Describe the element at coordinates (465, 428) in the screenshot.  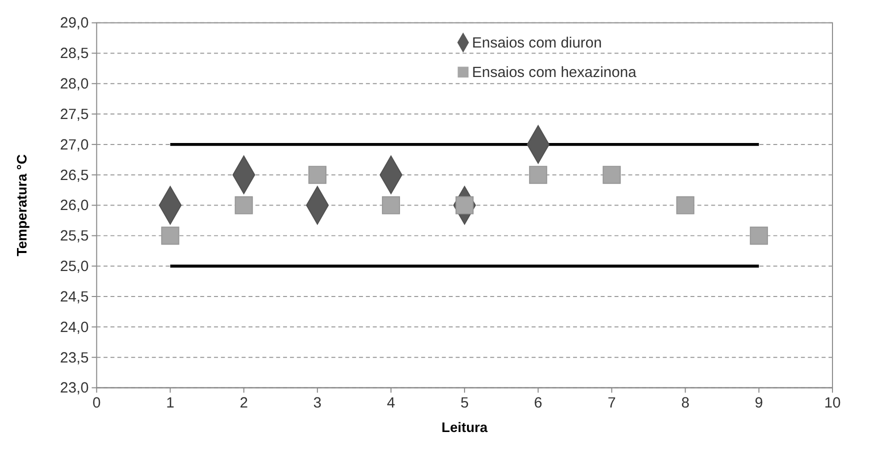
I see `x-axis-title: Leitura` at that location.